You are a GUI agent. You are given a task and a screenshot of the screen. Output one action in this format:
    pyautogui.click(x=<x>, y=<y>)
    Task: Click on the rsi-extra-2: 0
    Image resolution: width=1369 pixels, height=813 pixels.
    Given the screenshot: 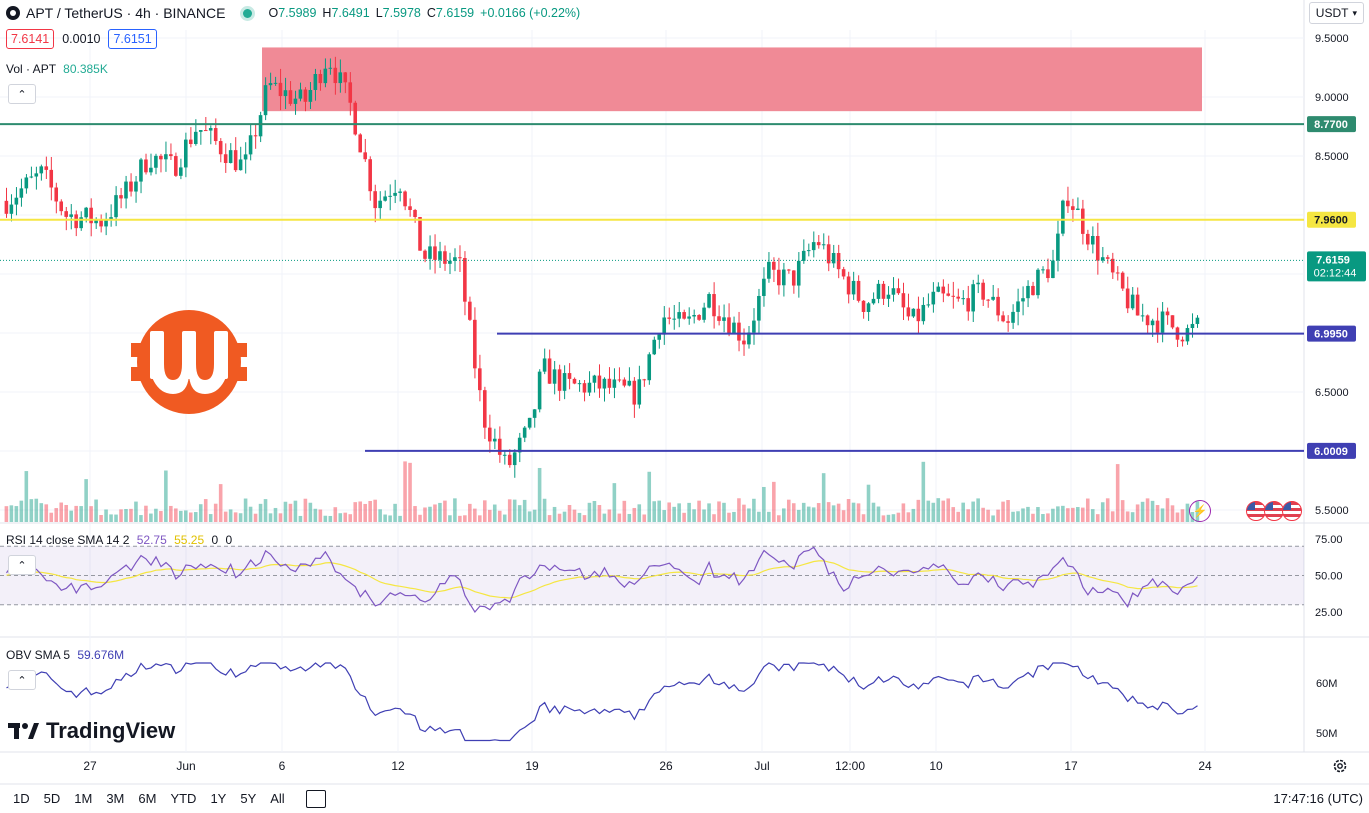 What is the action you would take?
    pyautogui.click(x=229, y=540)
    